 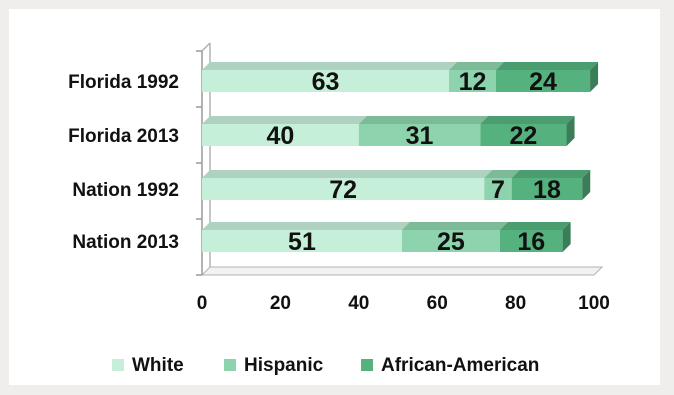 I want to click on data-label: 51, so click(x=302, y=242).